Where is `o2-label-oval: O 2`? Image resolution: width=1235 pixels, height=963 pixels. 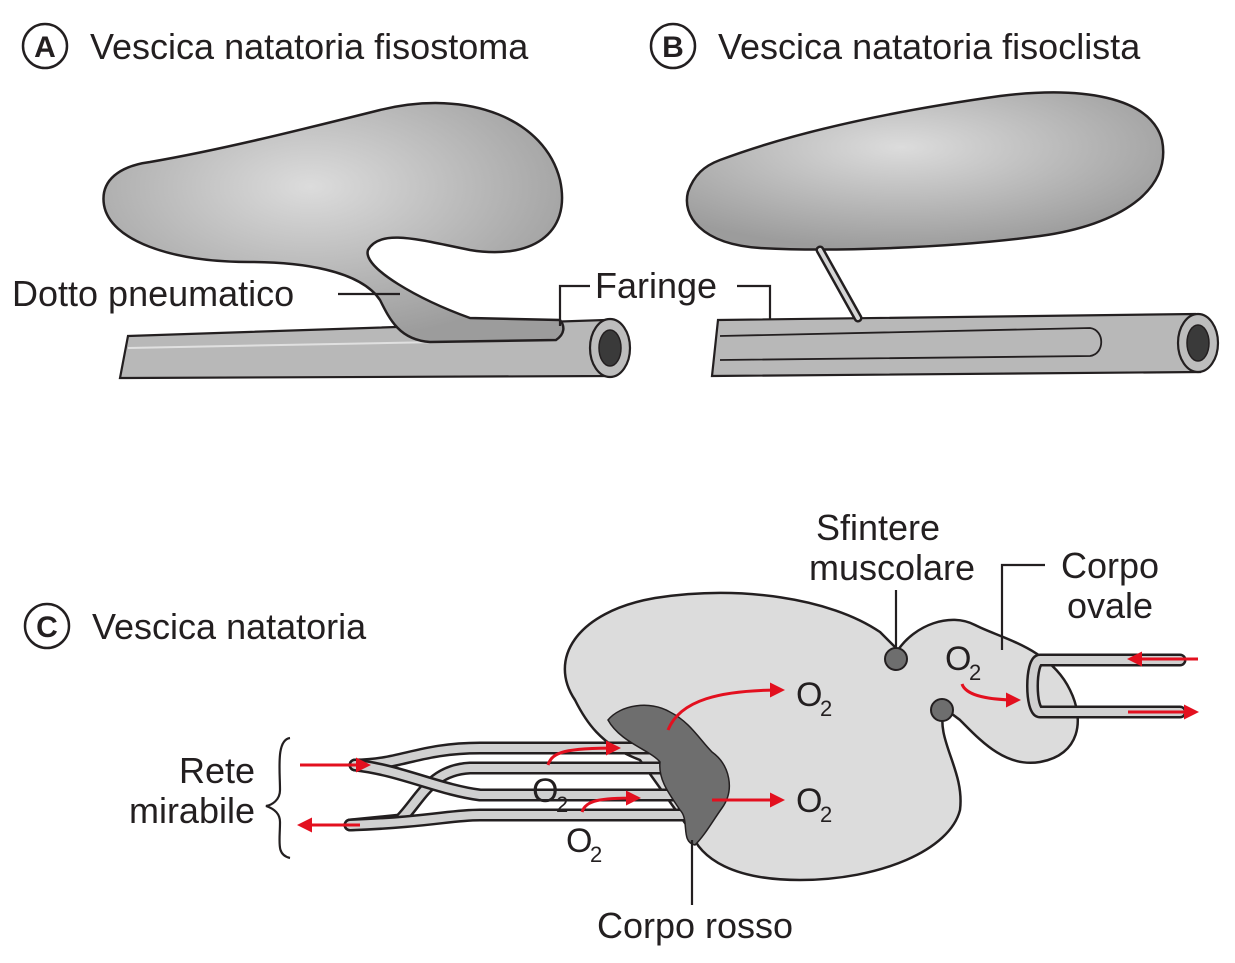 o2-label-oval: O 2 is located at coordinates (963, 662).